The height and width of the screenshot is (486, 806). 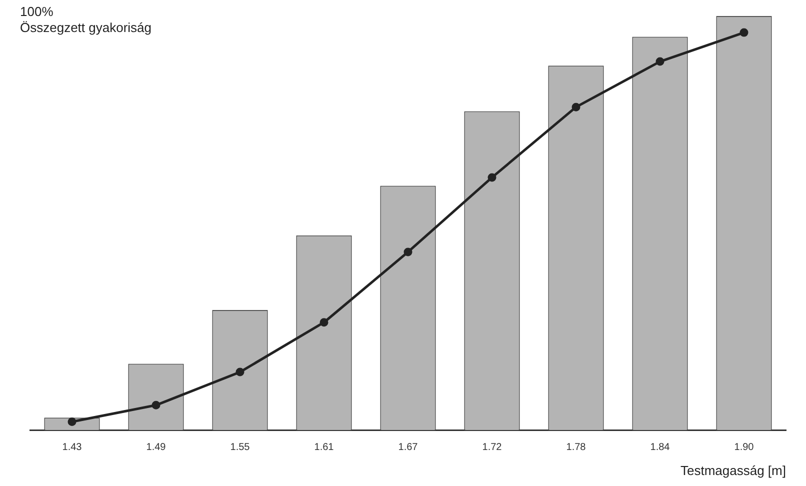 I want to click on x-tick-label: 1.72, so click(x=492, y=447).